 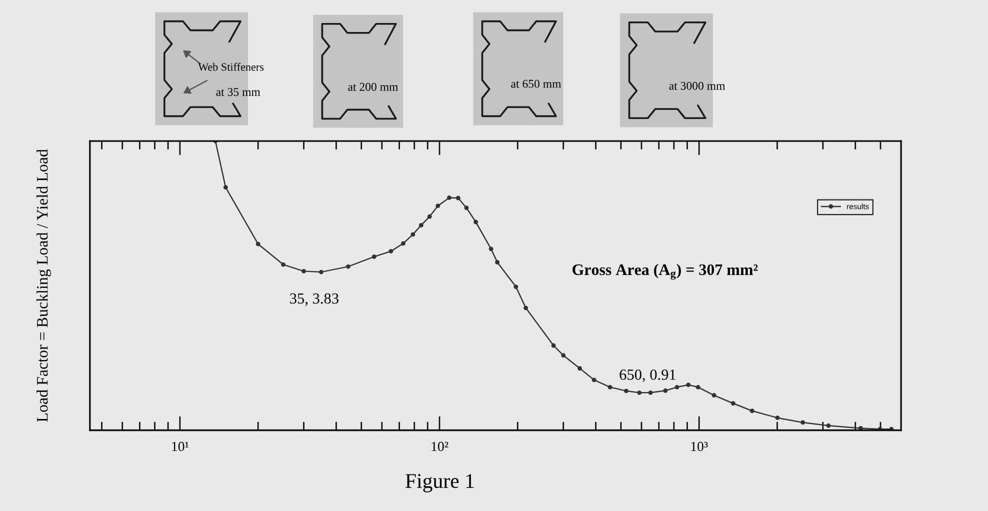 What do you see at coordinates (238, 92) in the screenshot?
I see `text: at 35 mm` at bounding box center [238, 92].